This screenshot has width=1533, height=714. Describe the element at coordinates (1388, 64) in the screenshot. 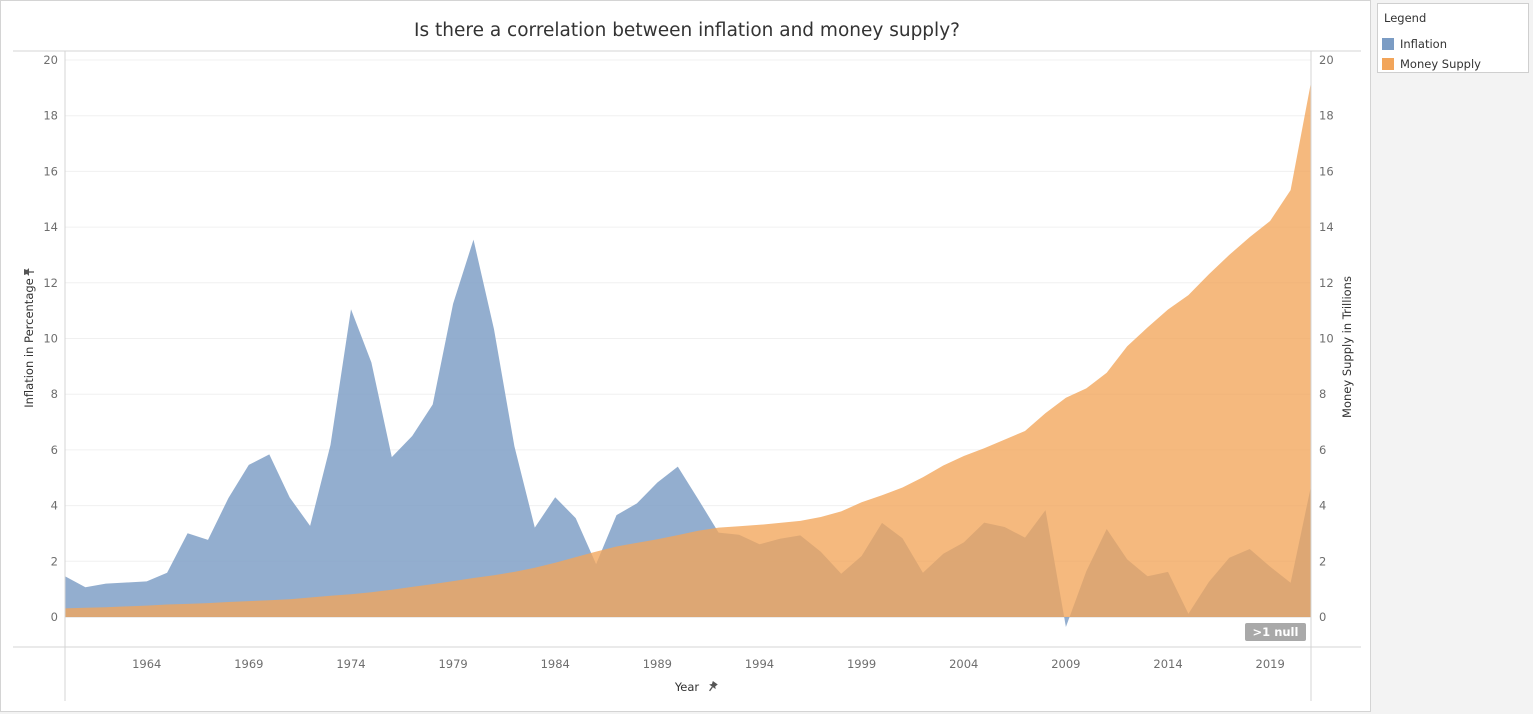

I see `legend-swatch-money-supply` at that location.